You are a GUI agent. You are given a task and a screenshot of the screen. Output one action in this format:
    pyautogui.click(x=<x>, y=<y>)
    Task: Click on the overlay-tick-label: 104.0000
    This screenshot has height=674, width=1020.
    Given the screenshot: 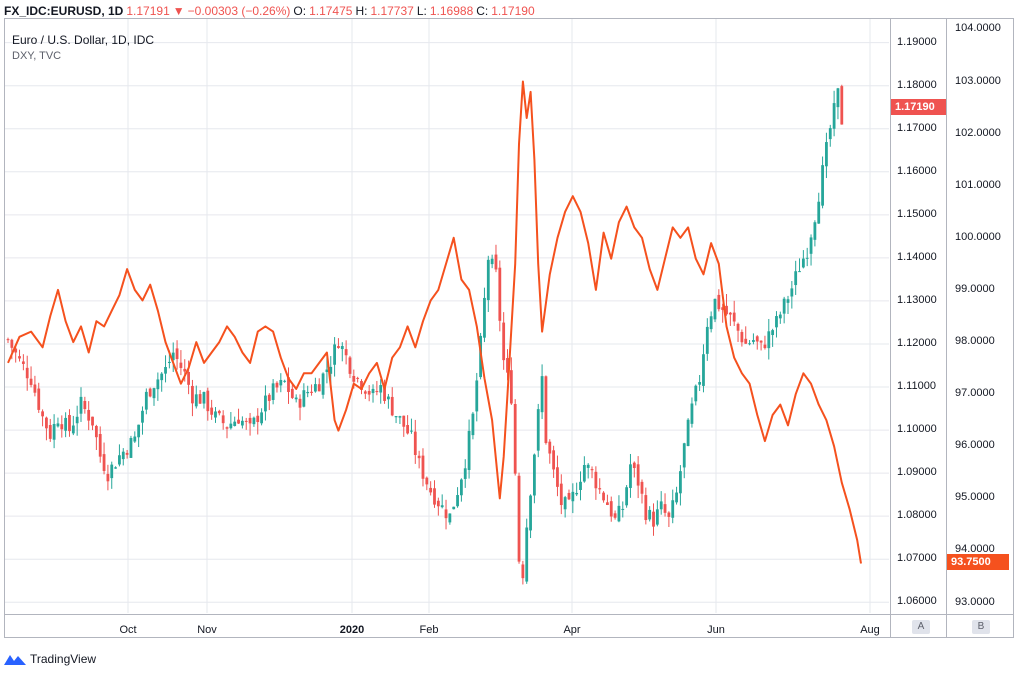 What is the action you would take?
    pyautogui.click(x=978, y=28)
    